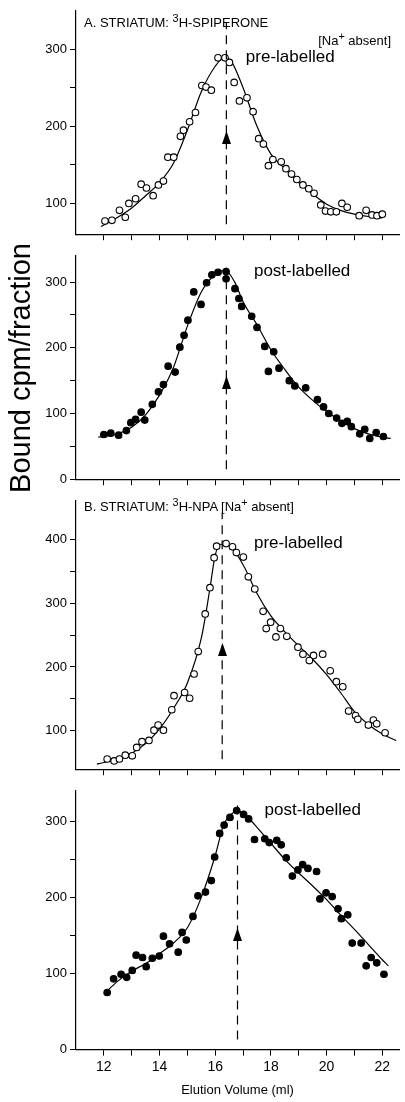 Image resolution: width=405 pixels, height=1102 pixels. Describe the element at coordinates (354, 39) in the screenshot. I see `annotation: [Na$^{+}$ absent]` at that location.